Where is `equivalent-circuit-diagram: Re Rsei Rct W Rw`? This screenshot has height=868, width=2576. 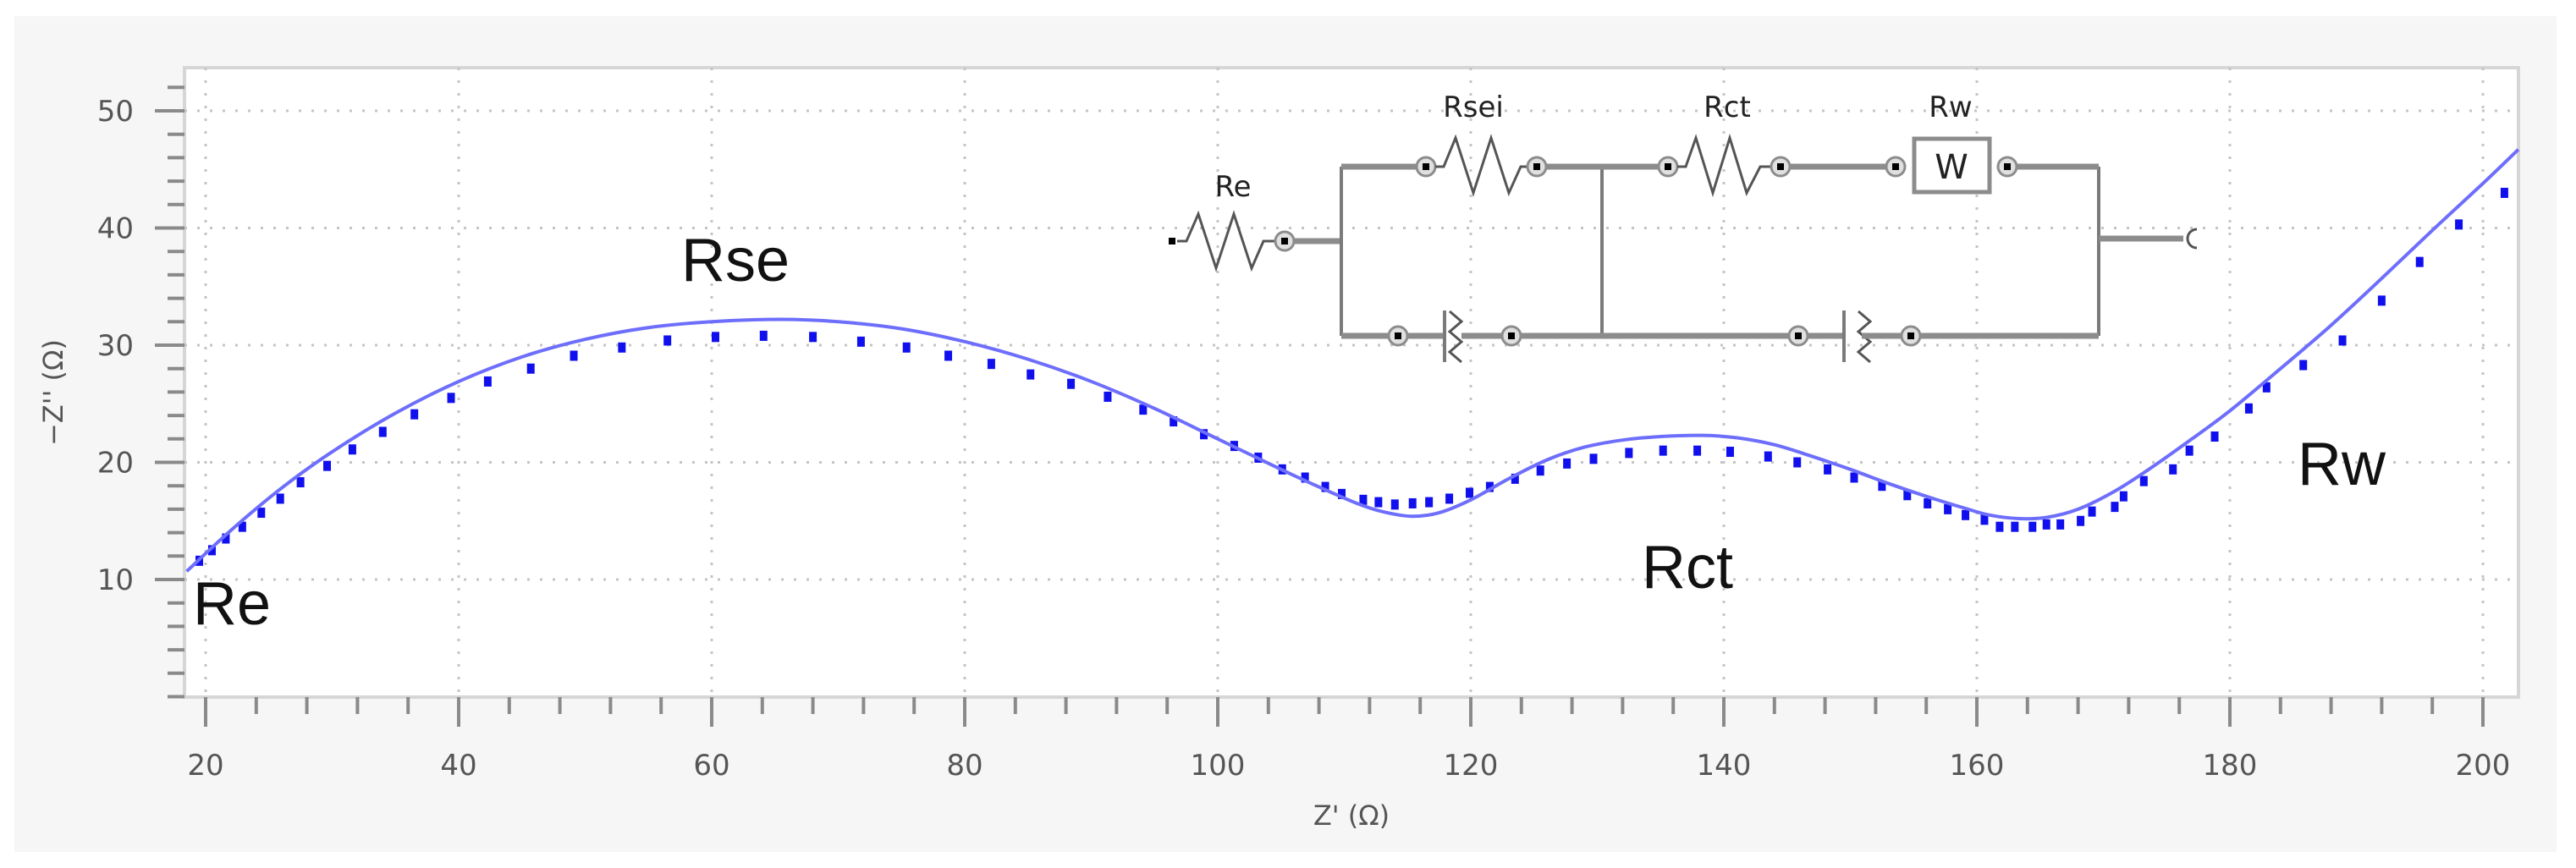
equivalent-circuit-diagram: Re Rsei Rct W Rw is located at coordinates (1683, 227).